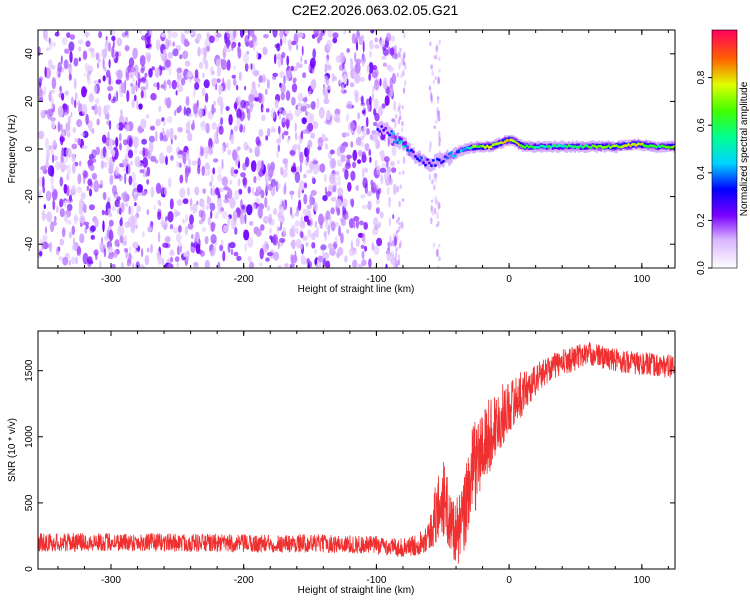 The height and width of the screenshot is (600, 750). What do you see at coordinates (111, 279) in the screenshot?
I see `spectrogram-x-tick-label: -300` at bounding box center [111, 279].